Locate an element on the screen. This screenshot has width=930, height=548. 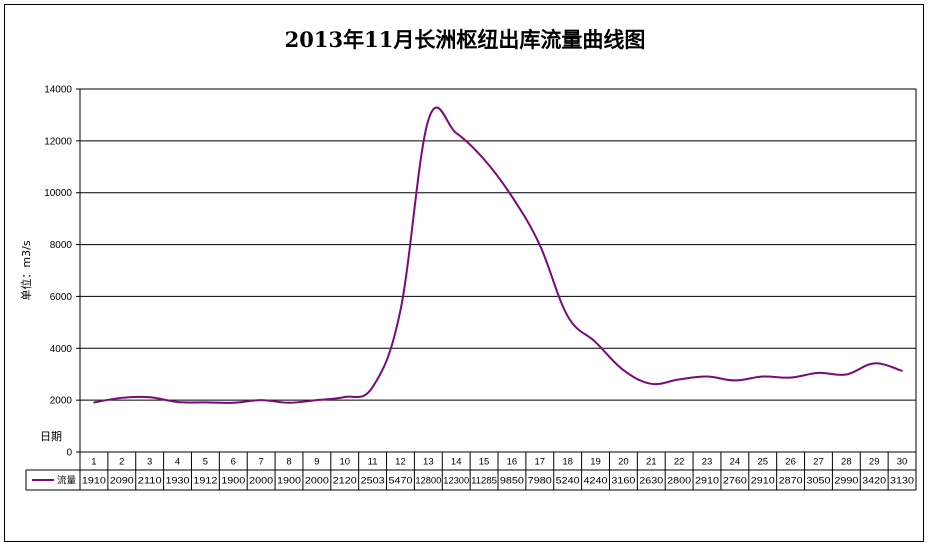
table-value: 2630 is located at coordinates (651, 481).